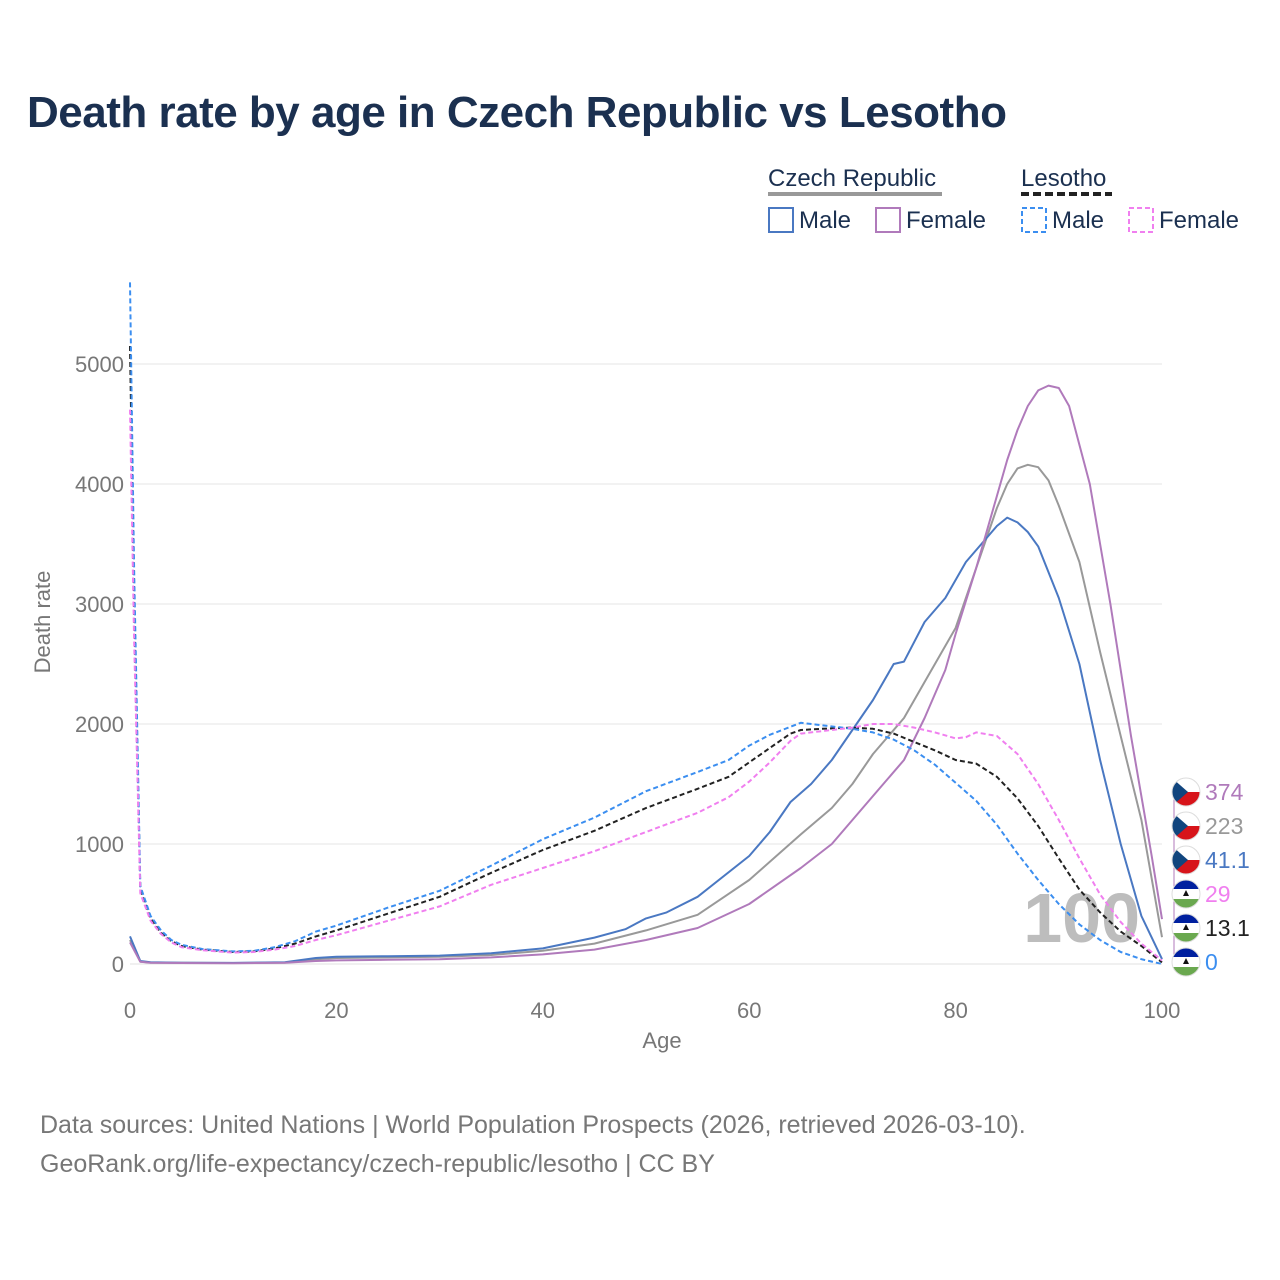 Image resolution: width=1280 pixels, height=1280 pixels. What do you see at coordinates (1063, 178) in the screenshot?
I see `legend-group-title: Lesotho` at bounding box center [1063, 178].